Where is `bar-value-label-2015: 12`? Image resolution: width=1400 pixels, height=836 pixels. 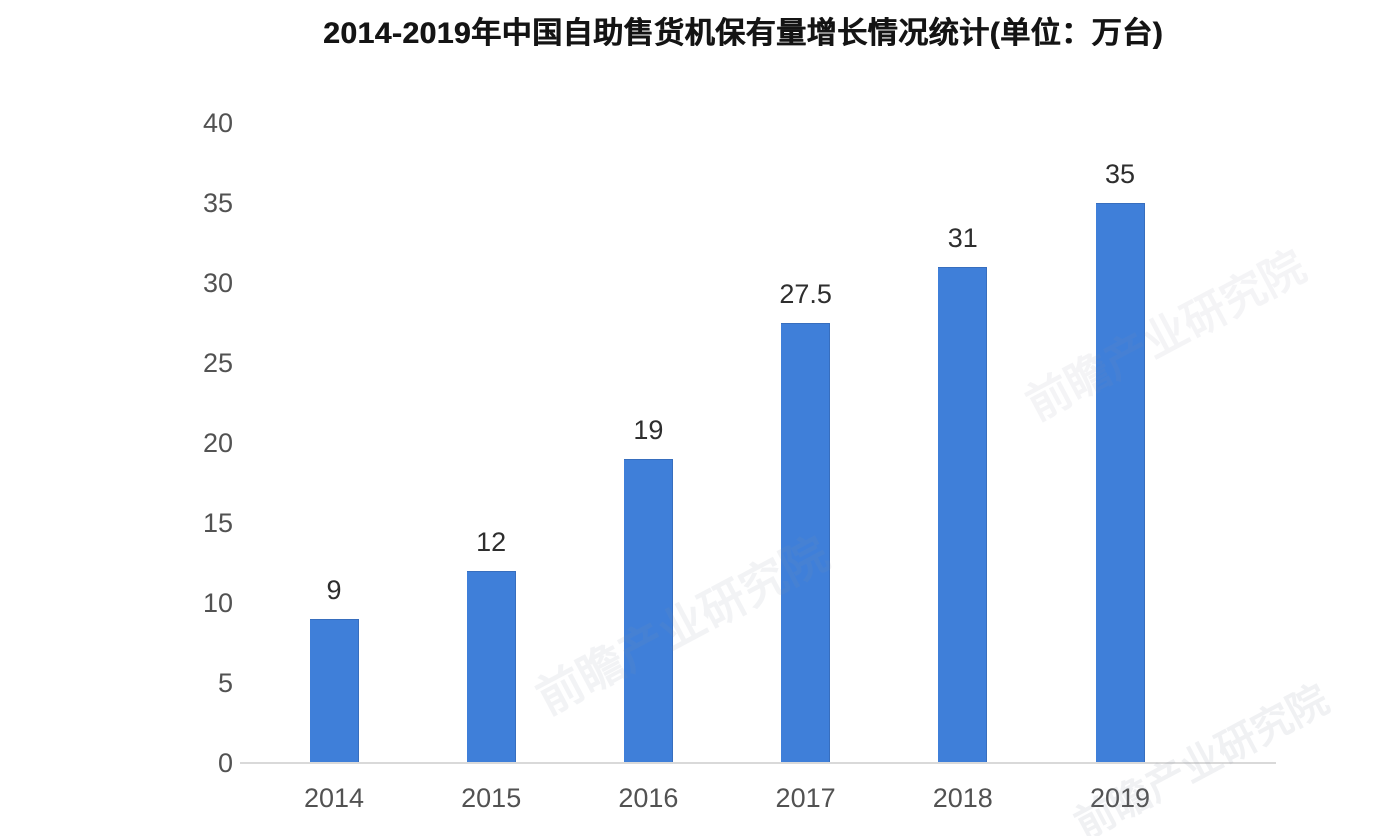
bar-value-label-2015: 12 is located at coordinates (491, 542).